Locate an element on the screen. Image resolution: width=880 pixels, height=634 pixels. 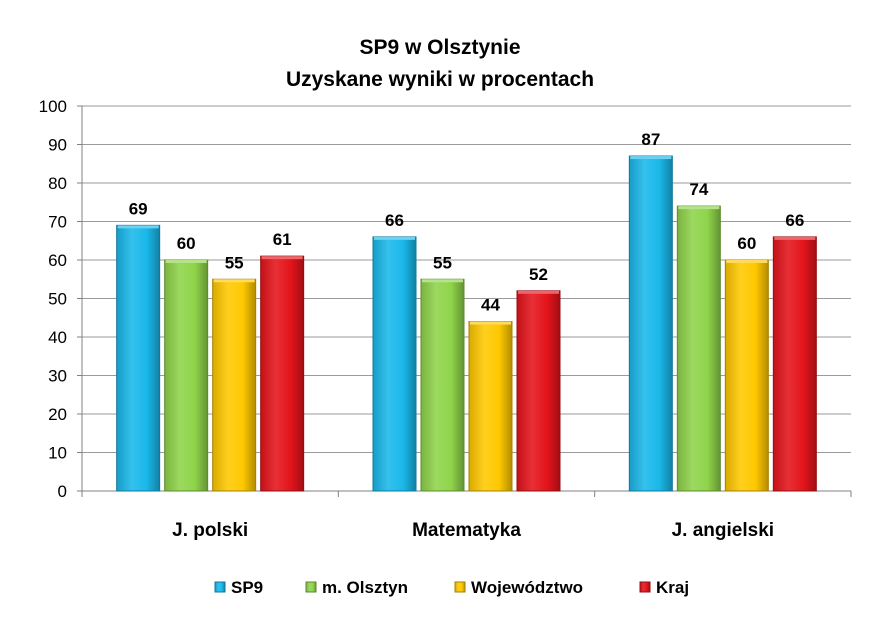
y-tick-label: 10 is located at coordinates (57, 453).